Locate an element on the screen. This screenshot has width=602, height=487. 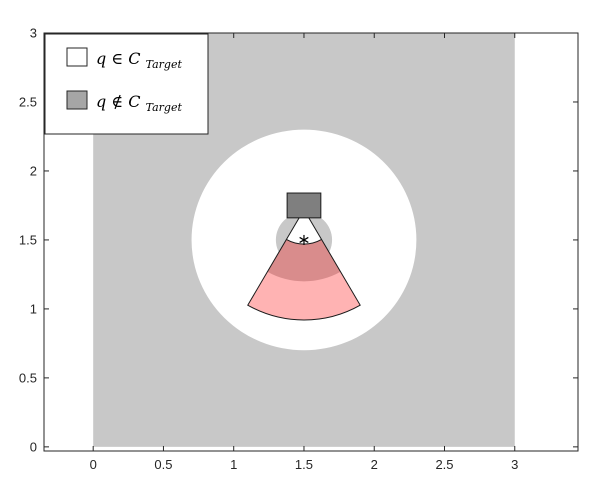
x-tick-label: 1 is located at coordinates (233, 464).